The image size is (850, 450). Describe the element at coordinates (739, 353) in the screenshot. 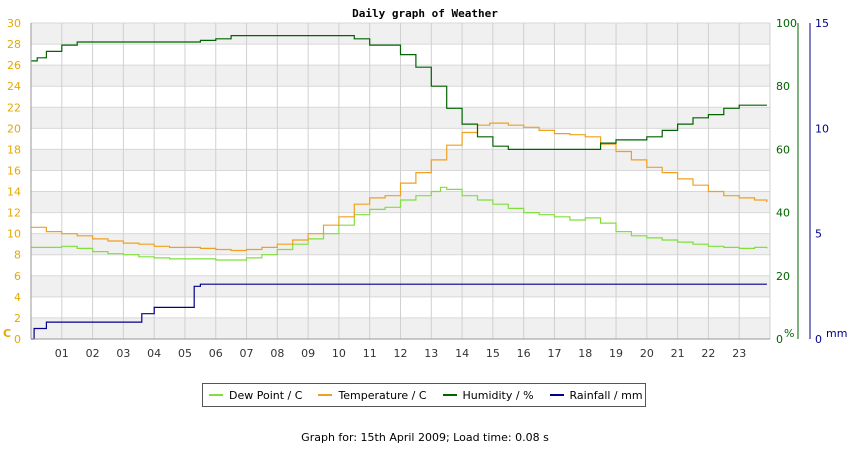

I see `x-tick-label: 23` at that location.